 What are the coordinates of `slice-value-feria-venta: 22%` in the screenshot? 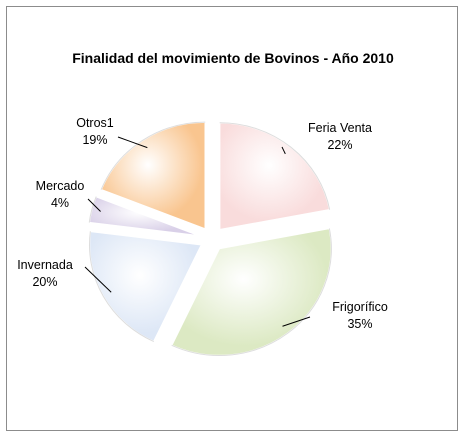 It's located at (339, 145).